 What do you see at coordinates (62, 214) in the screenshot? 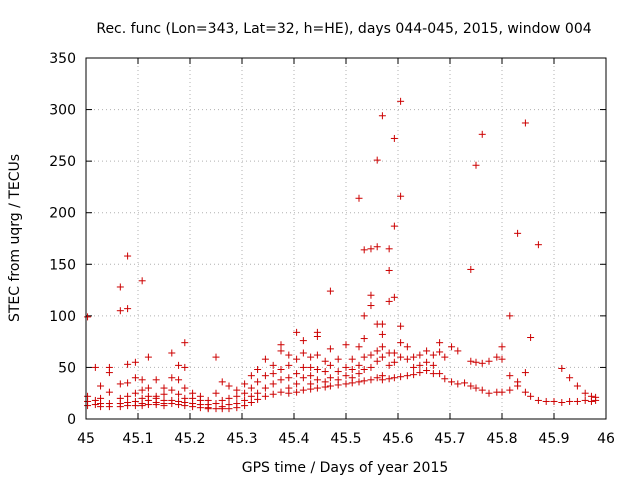
I see `y-tick-label: 200` at bounding box center [62, 214].